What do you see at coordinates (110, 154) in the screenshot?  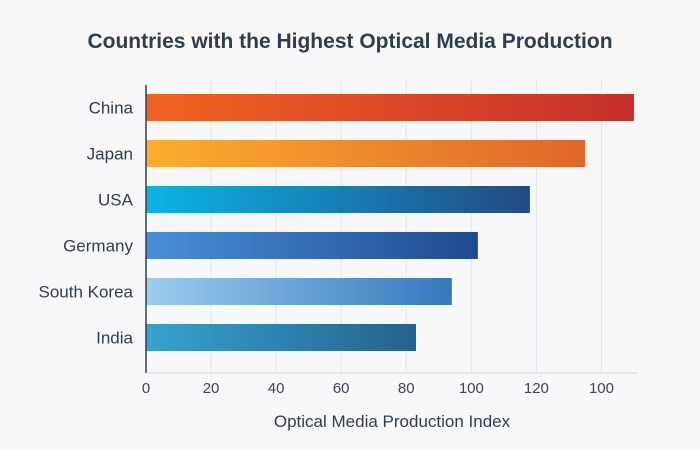 I see `category-label: Japan` at bounding box center [110, 154].